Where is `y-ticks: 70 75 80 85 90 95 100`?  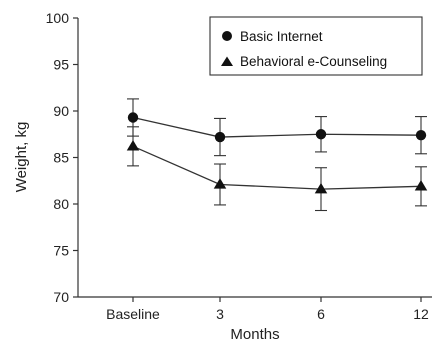
y-ticks: 70 75 80 85 90 95 100 is located at coordinates (62, 157).